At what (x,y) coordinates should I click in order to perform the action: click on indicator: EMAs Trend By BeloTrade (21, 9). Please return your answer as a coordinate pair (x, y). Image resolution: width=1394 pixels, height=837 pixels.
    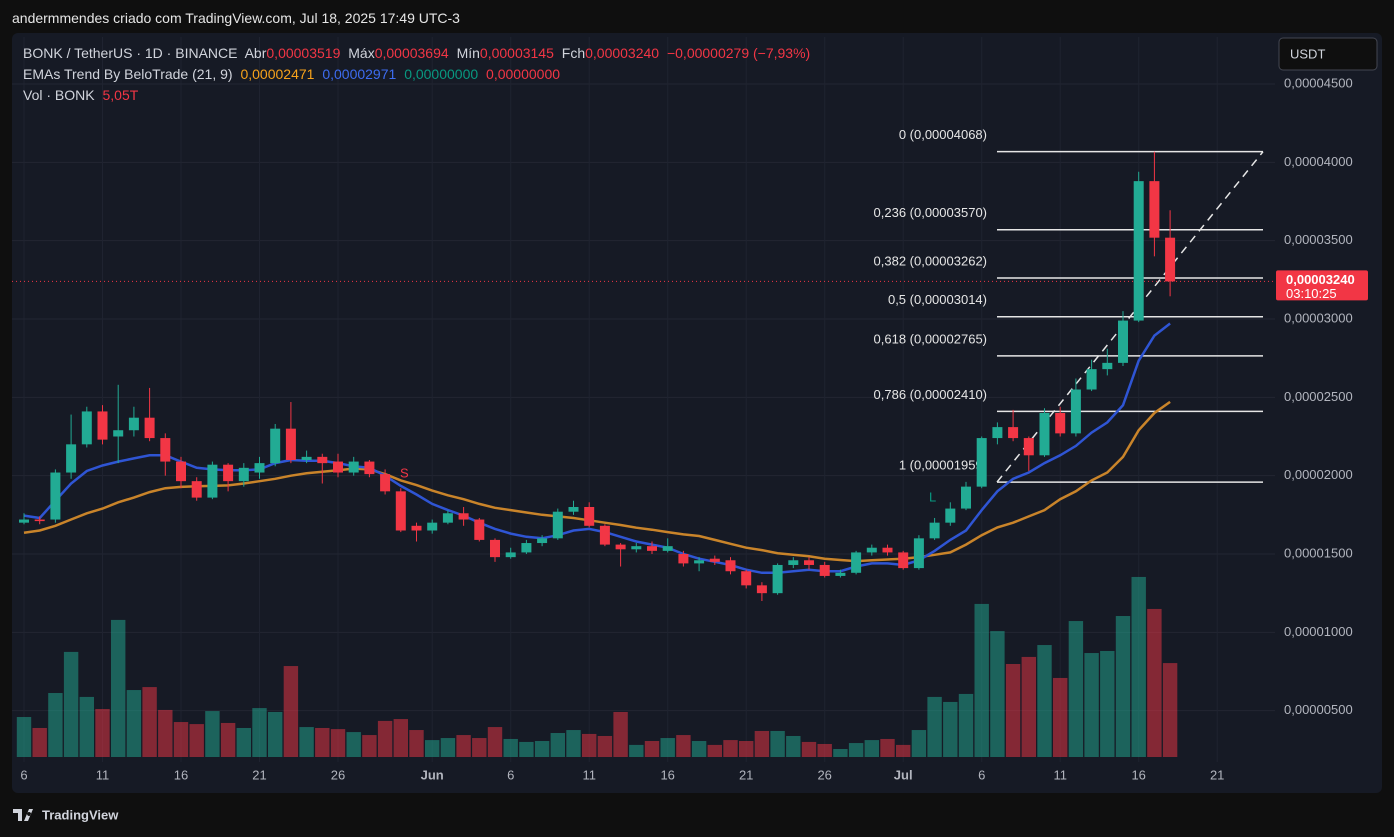
    Looking at the image, I should click on (128, 74).